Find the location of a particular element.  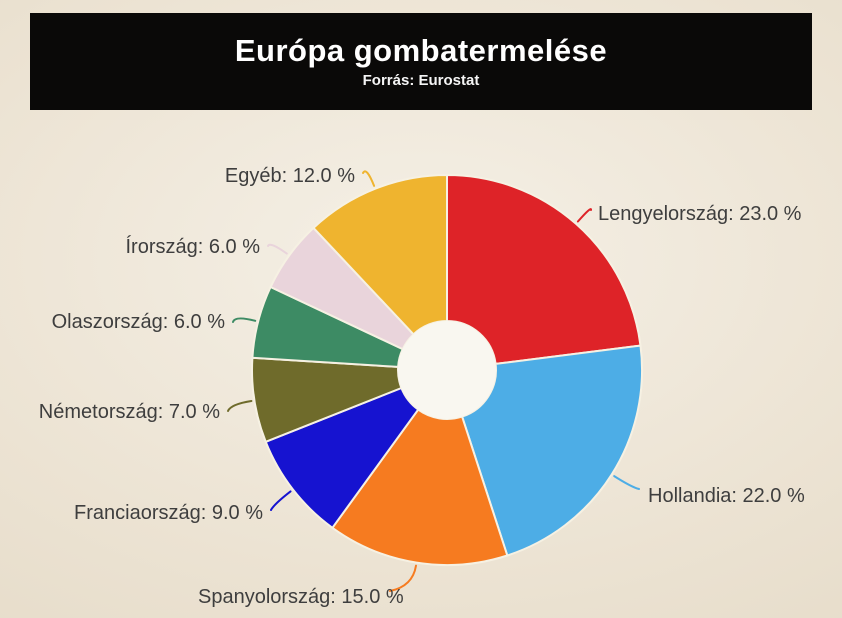

leader-line-spanyolorszag is located at coordinates (403, 578).